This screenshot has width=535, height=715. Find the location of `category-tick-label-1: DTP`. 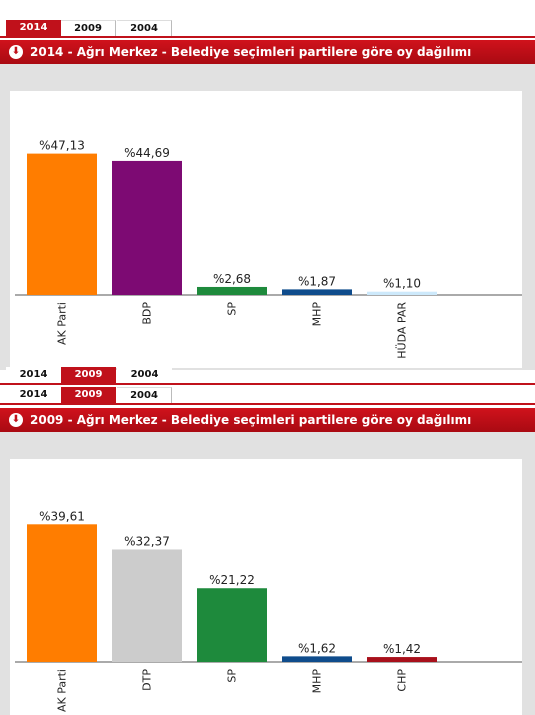

category-tick-label-1: DTP is located at coordinates (147, 680).